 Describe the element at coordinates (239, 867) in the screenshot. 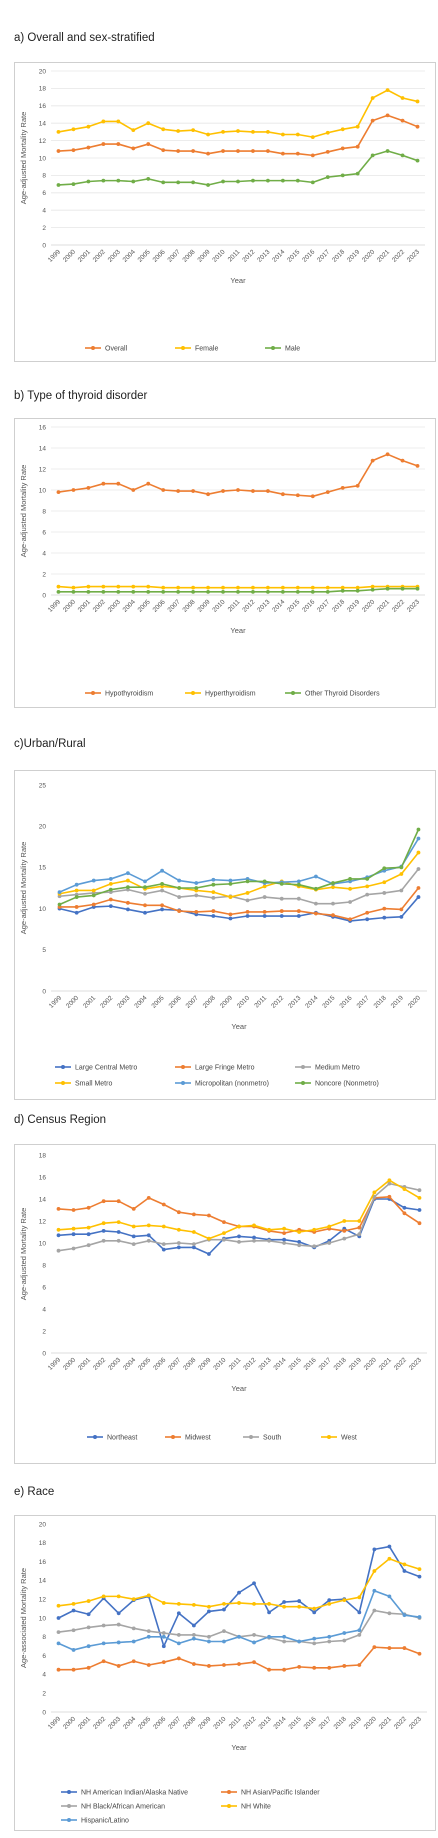

I see `chart-c-series-noncore-nonmetro-line` at that location.